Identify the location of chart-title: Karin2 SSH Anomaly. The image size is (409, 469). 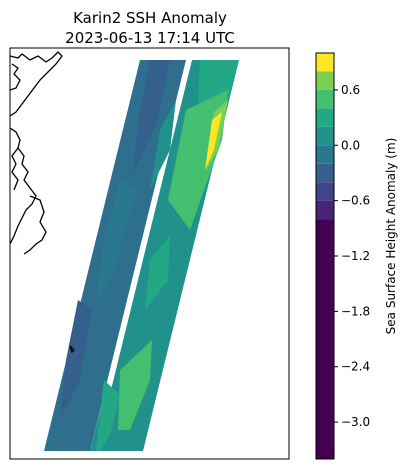
(150, 18).